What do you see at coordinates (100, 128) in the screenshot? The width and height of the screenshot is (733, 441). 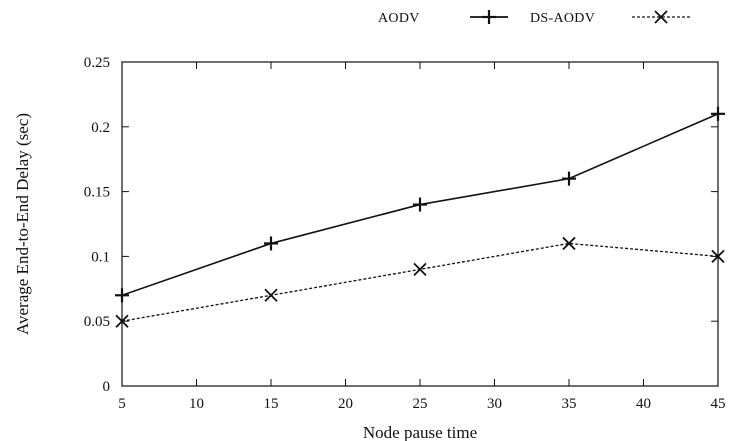 I see `y-tick-label: 0.2` at bounding box center [100, 128].